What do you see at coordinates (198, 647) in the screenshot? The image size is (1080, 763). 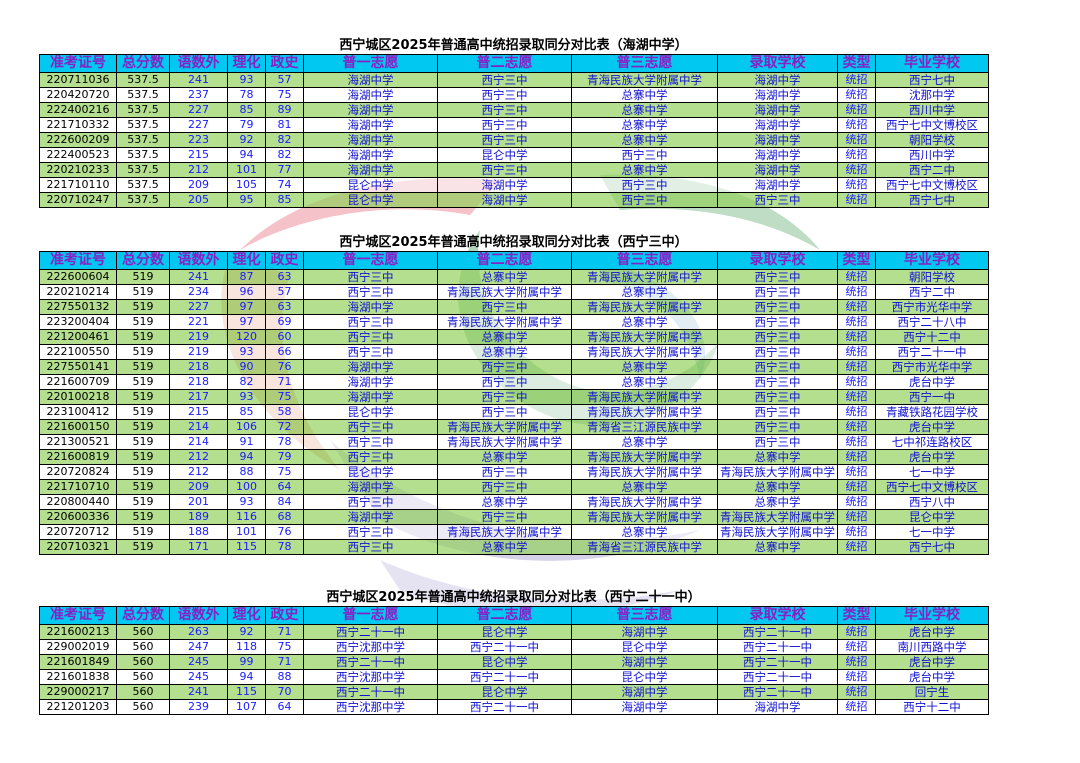 I see `chinese-math-english-cell: 247` at bounding box center [198, 647].